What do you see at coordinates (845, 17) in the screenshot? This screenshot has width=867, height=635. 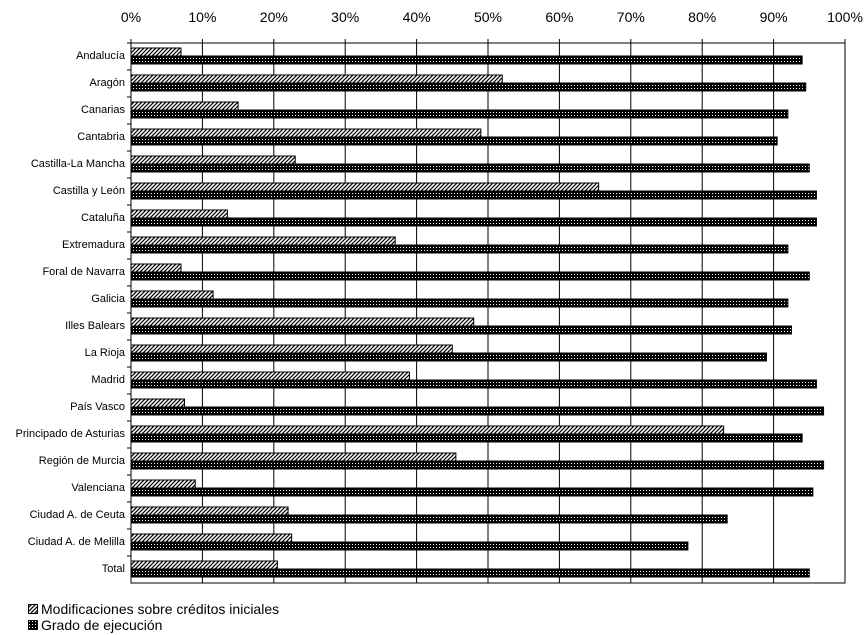 I see `x-tick-label: 100%` at bounding box center [845, 17].